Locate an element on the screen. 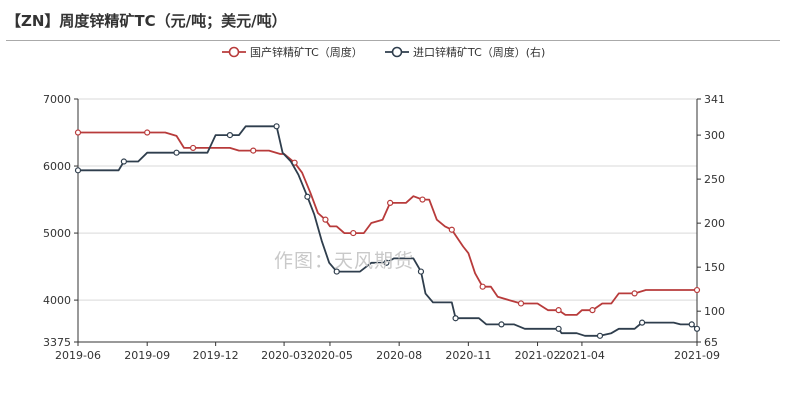  y-right-tick-label: 100 is located at coordinates (714, 311).